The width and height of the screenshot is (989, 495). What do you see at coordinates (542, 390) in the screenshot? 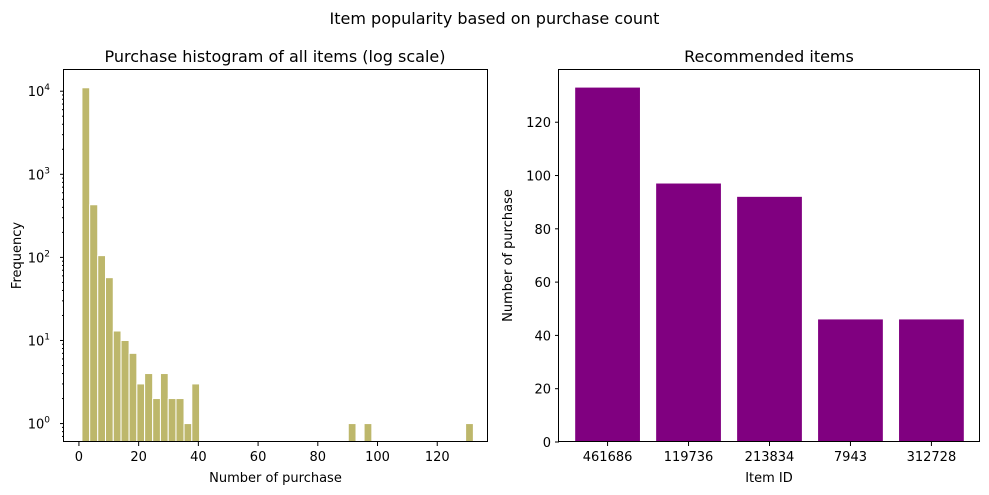
I see `recommended-y-tick-label: 20` at bounding box center [542, 390].